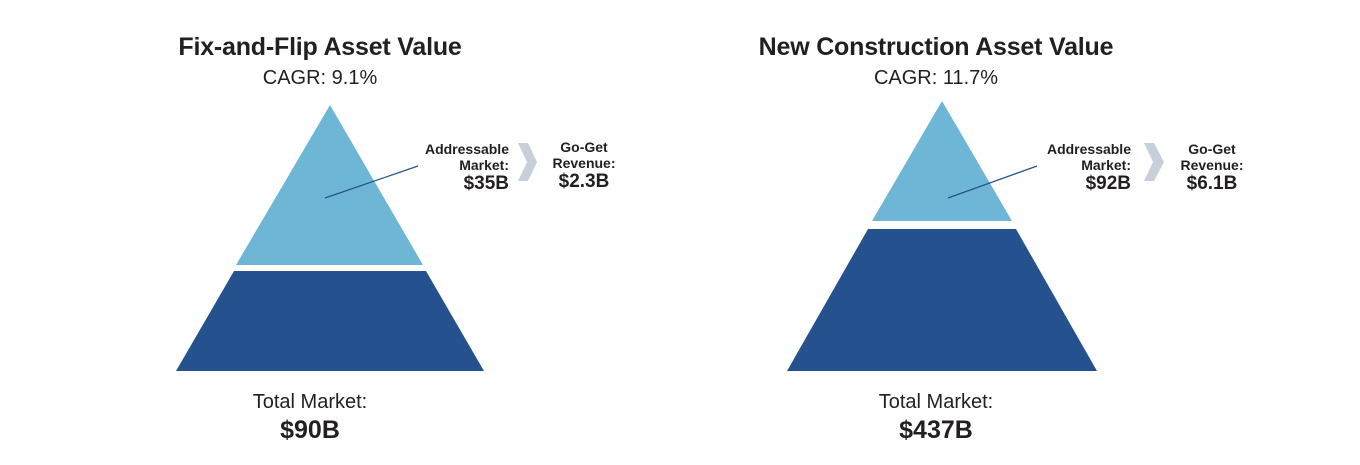 Image resolution: width=1360 pixels, height=465 pixels. What do you see at coordinates (936, 47) in the screenshot?
I see `chart-title: New Construction Asset Value` at bounding box center [936, 47].